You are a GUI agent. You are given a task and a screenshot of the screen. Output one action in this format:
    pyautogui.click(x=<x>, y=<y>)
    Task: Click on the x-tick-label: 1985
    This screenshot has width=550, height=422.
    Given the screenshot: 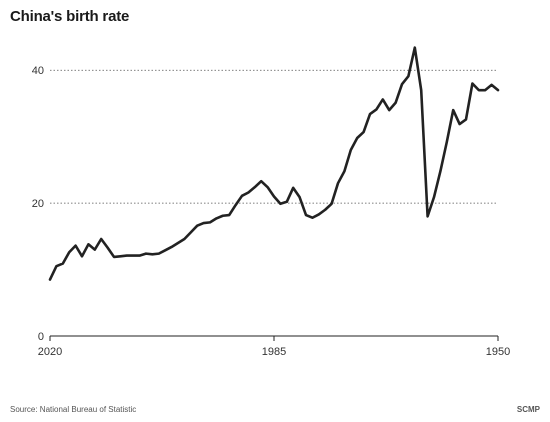 What is the action you would take?
    pyautogui.click(x=274, y=352)
    